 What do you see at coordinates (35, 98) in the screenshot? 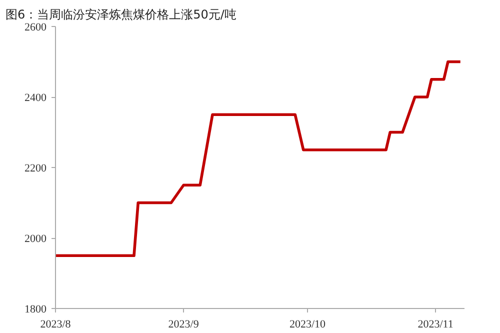
I see `y-tick-label: 2400` at bounding box center [35, 98].